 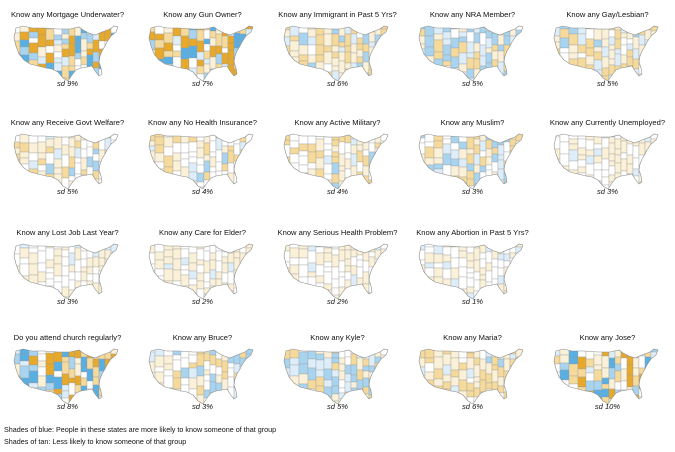 I want to click on map-panel: Know any Care for Elder? sd 2%, so click(x=202, y=270).